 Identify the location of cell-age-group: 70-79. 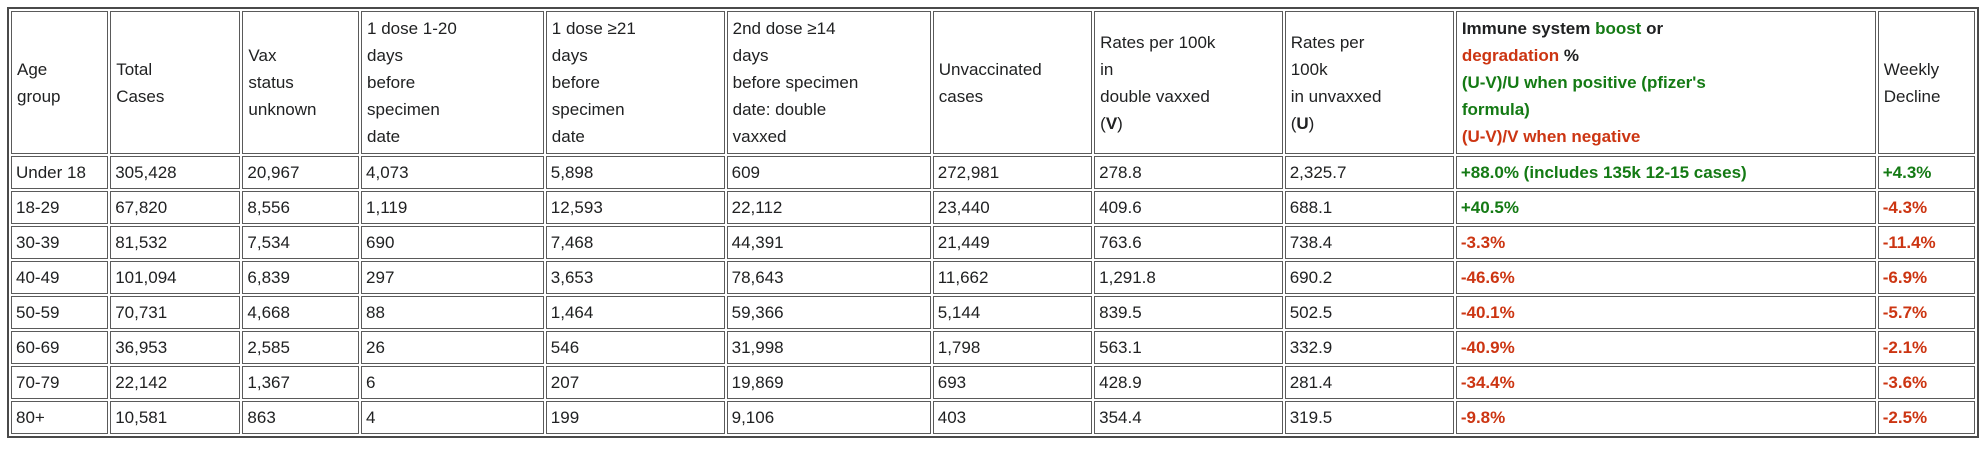
(60, 382).